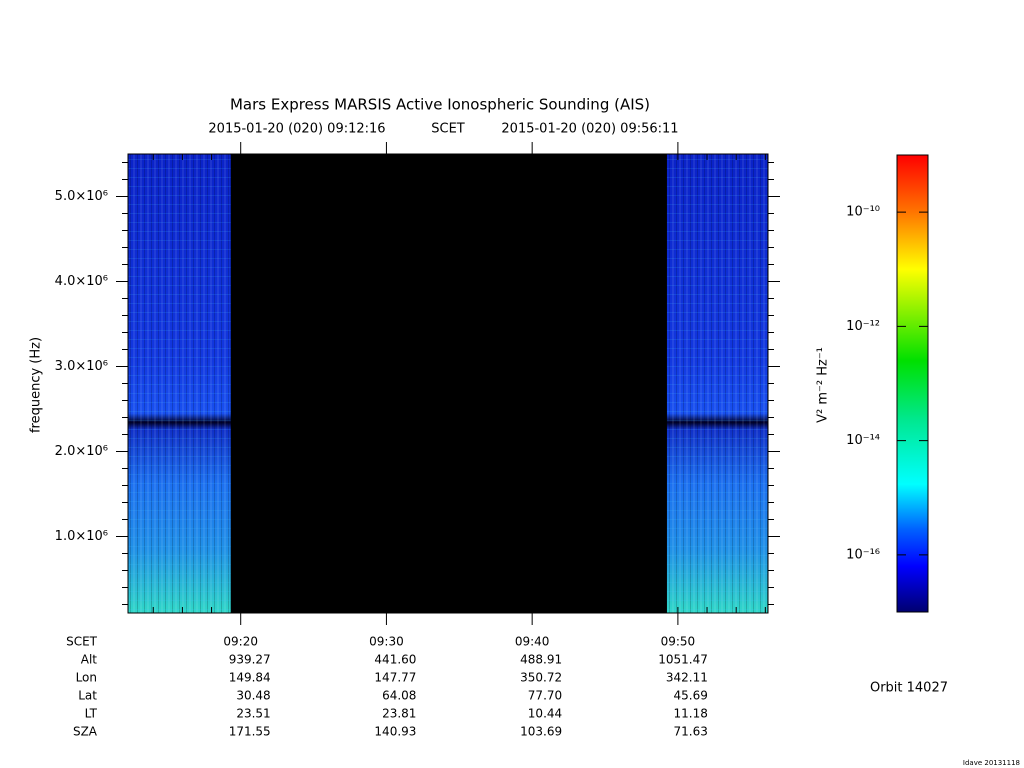 Image resolution: width=1024 pixels, height=768 pixels. What do you see at coordinates (691, 732) in the screenshot?
I see `ephemeris-value: 71.63` at bounding box center [691, 732].